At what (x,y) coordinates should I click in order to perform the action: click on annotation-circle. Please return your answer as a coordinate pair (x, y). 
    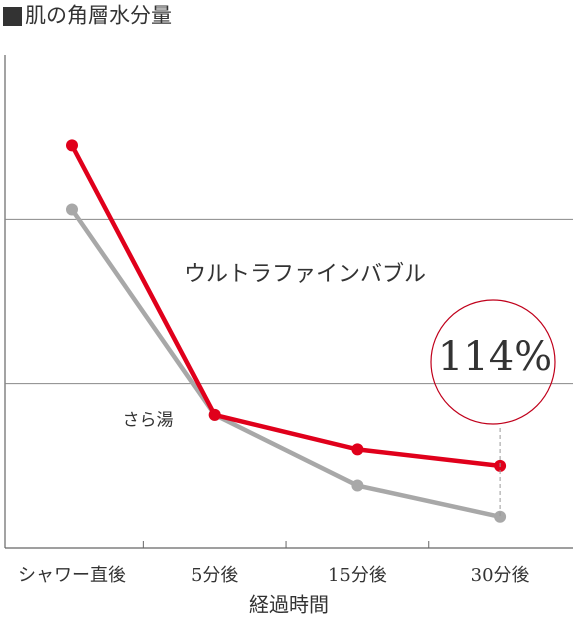
    Looking at the image, I should click on (493, 362).